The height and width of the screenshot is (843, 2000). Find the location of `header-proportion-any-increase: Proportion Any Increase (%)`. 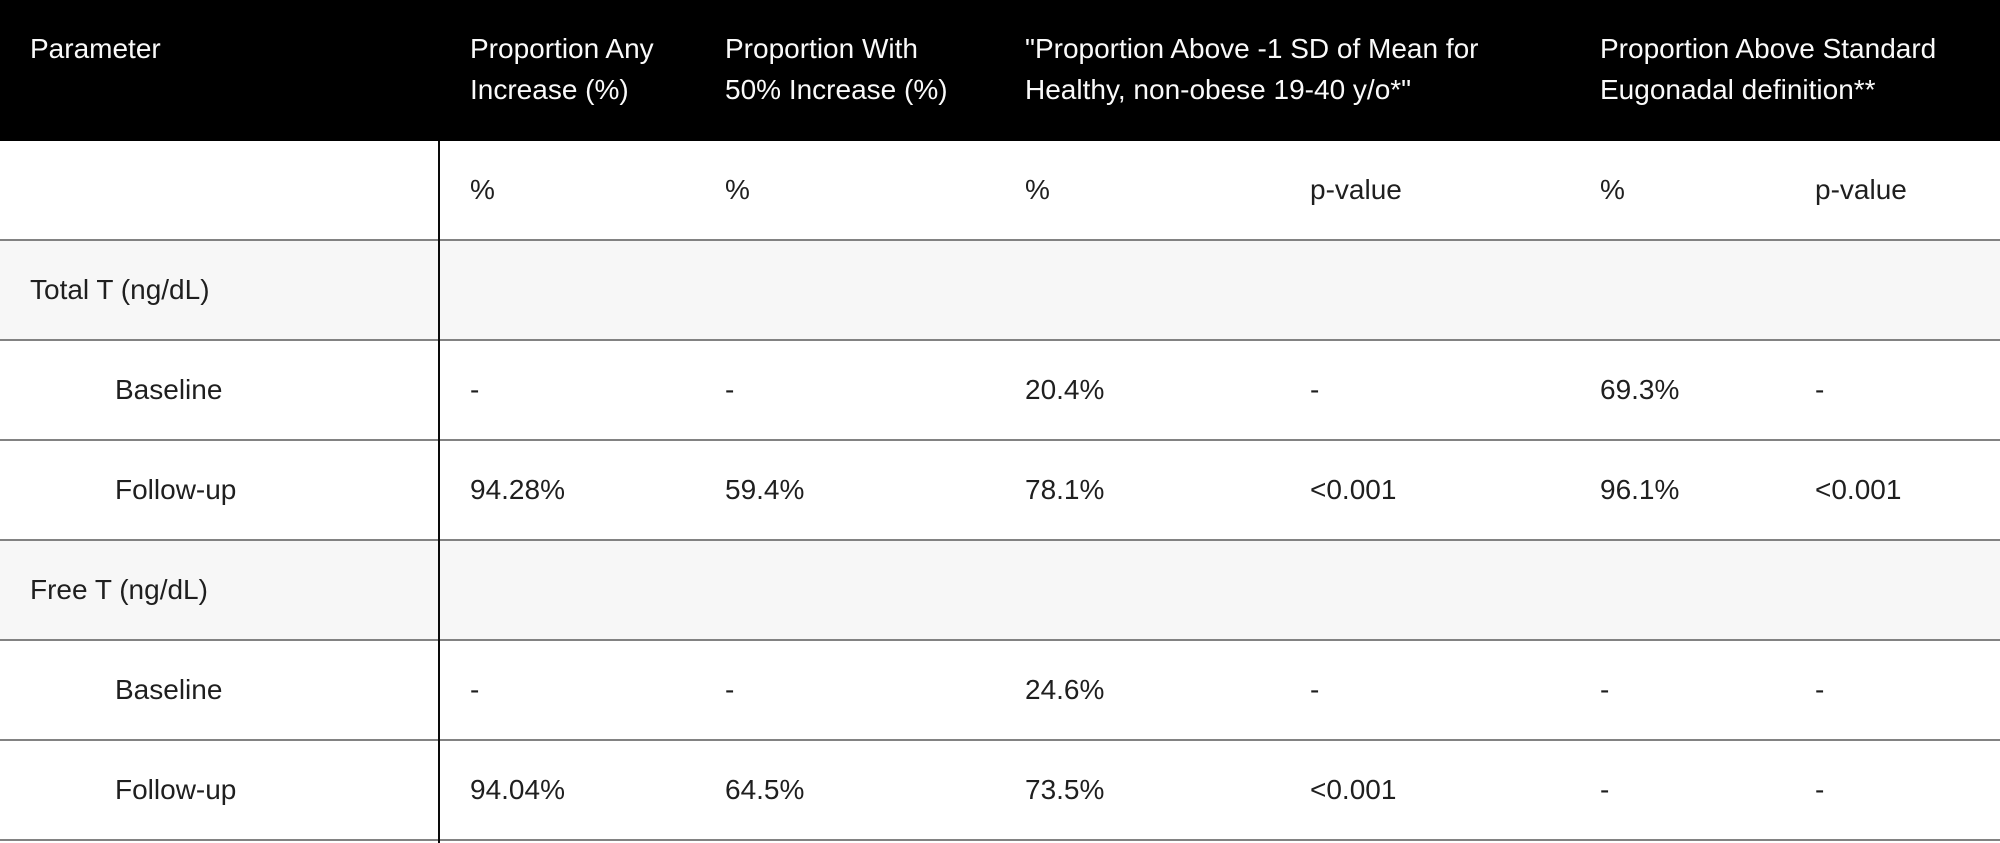

header-proportion-any-increase: Proportion Any Increase (%) is located at coordinates (567, 70).